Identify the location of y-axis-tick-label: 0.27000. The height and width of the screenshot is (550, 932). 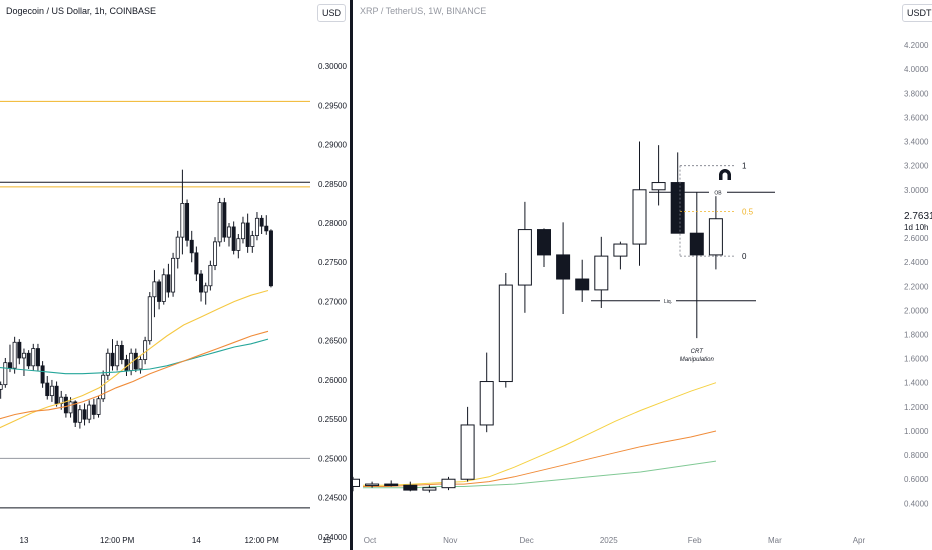
(332, 301).